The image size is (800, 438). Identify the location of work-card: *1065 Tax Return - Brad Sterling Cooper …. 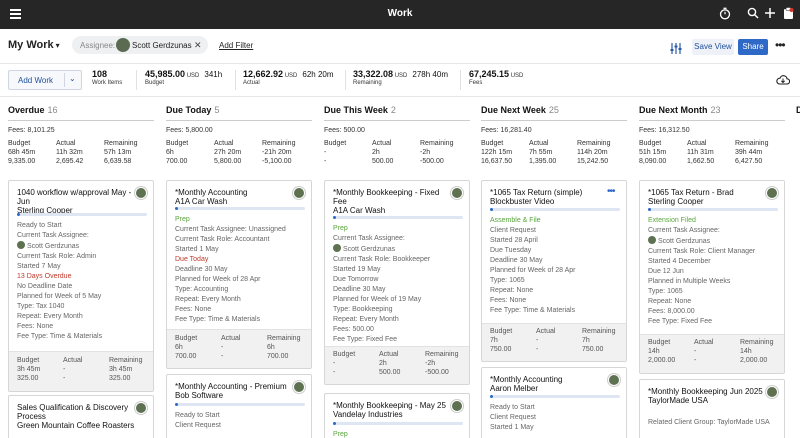
(712, 277).